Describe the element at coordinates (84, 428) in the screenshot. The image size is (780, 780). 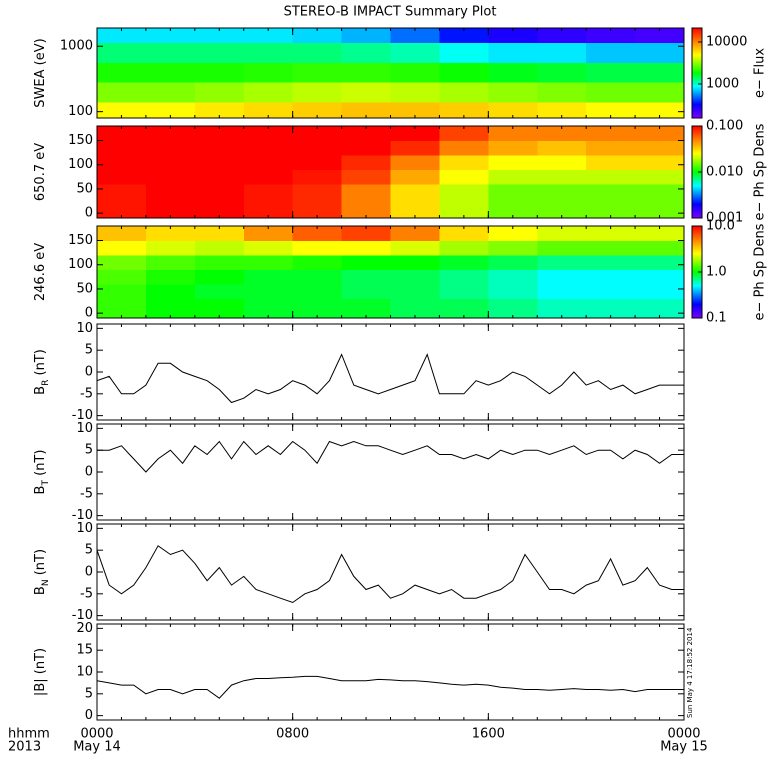
I see `y-tick-label: 10` at that location.